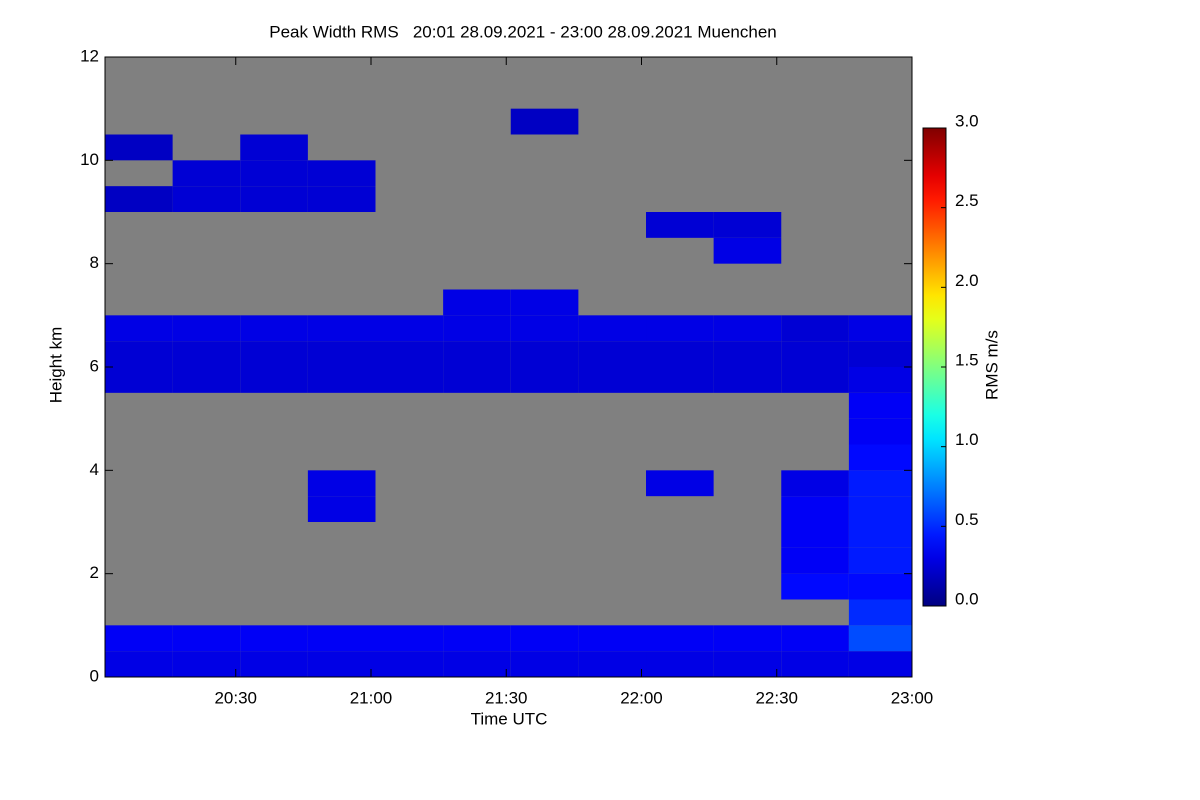  What do you see at coordinates (89, 55) in the screenshot?
I see `y-tick-label: 12` at bounding box center [89, 55].